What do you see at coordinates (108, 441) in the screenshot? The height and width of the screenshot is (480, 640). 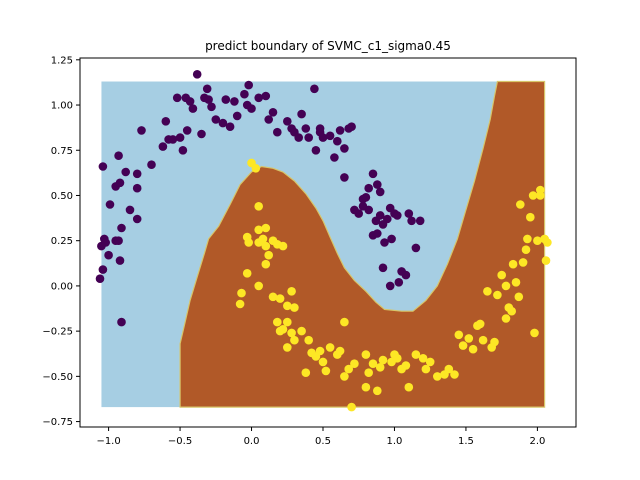 I see `x-tick-label: −1.0` at bounding box center [108, 441].